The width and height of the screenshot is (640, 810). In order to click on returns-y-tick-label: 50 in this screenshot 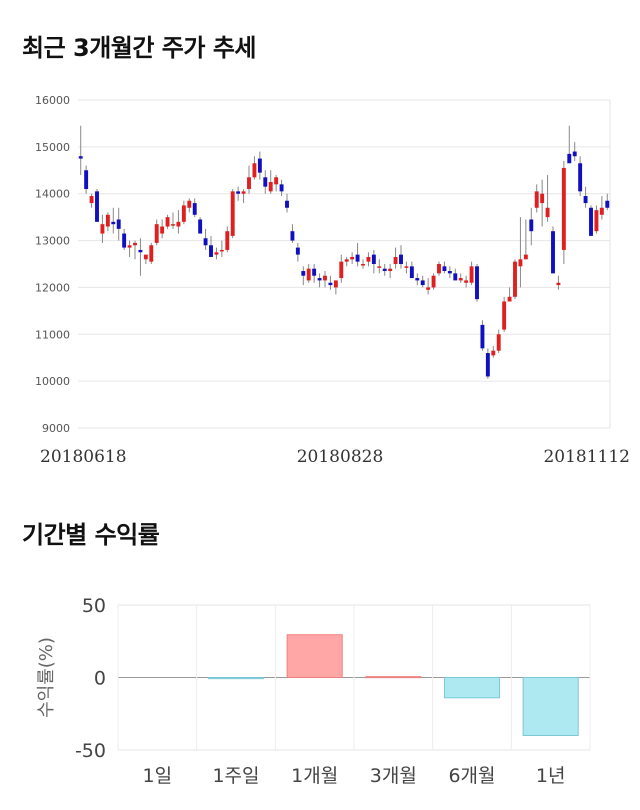, I will do `click(94, 606)`.